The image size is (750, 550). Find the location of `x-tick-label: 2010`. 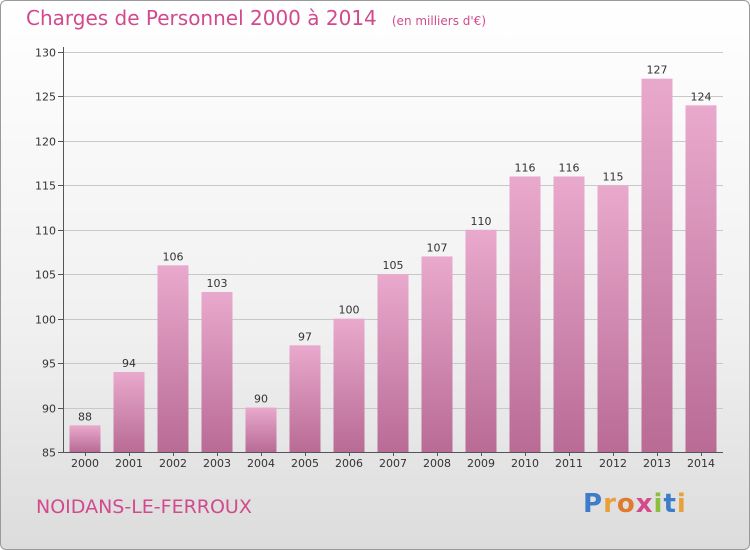

x-tick-label: 2010 is located at coordinates (525, 463).